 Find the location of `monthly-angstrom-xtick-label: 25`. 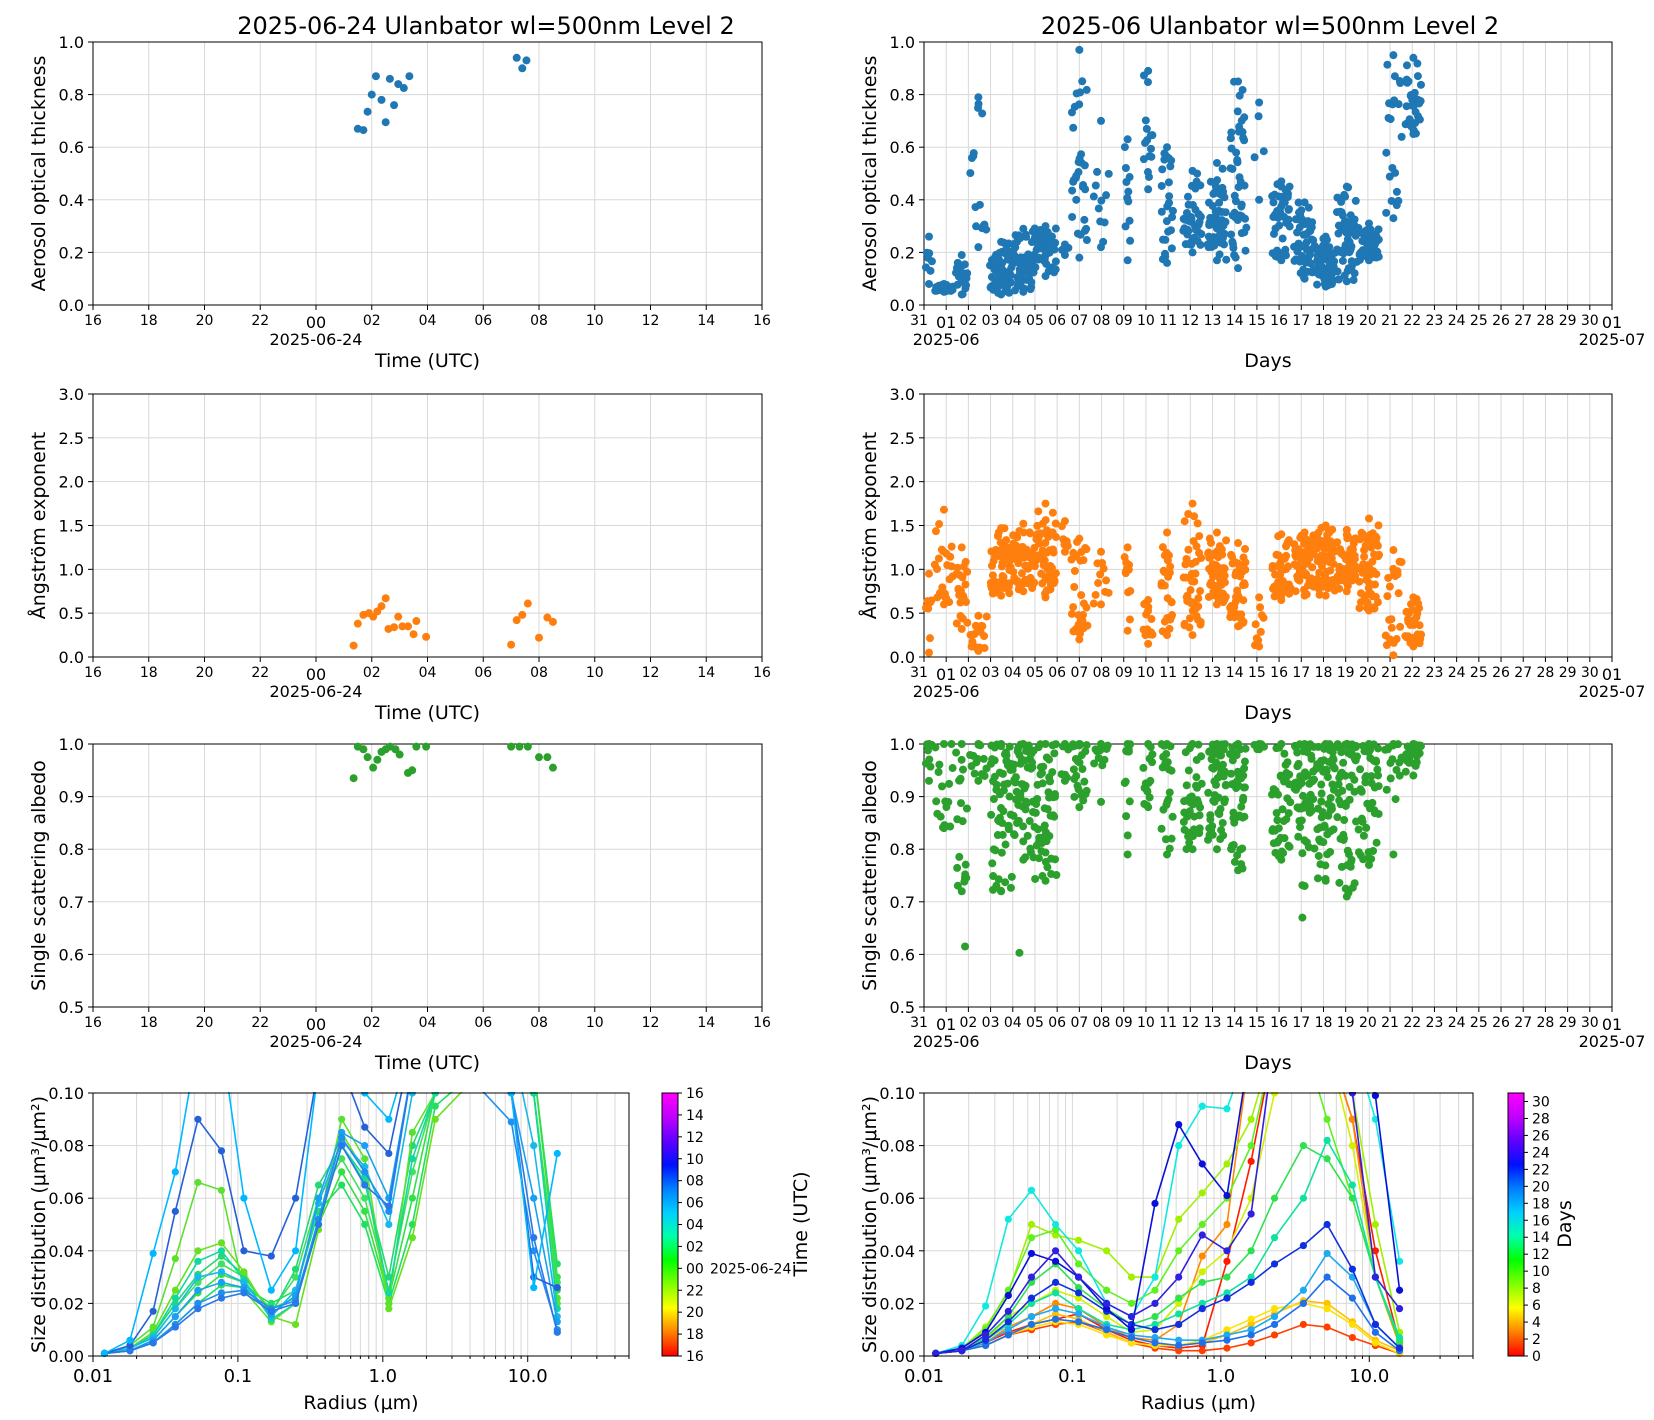

monthly-angstrom-xtick-label: 25 is located at coordinates (1479, 673).